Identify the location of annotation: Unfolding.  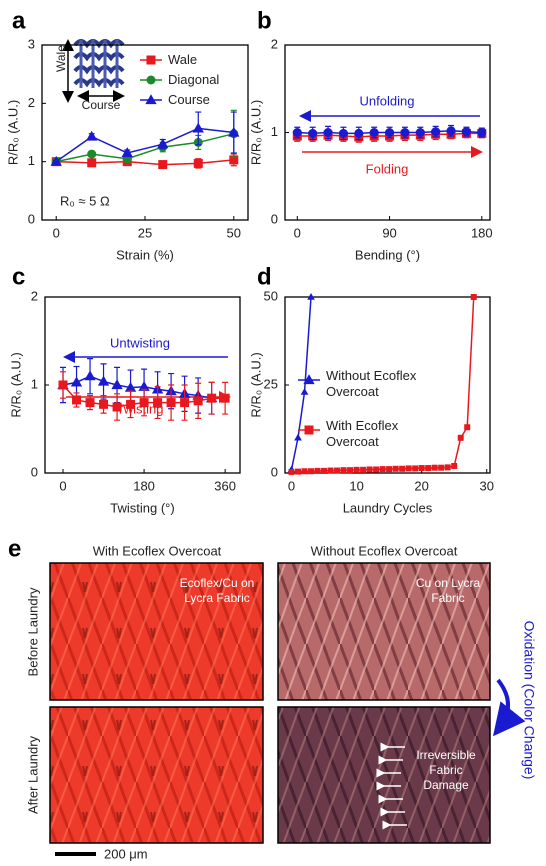
(387, 100).